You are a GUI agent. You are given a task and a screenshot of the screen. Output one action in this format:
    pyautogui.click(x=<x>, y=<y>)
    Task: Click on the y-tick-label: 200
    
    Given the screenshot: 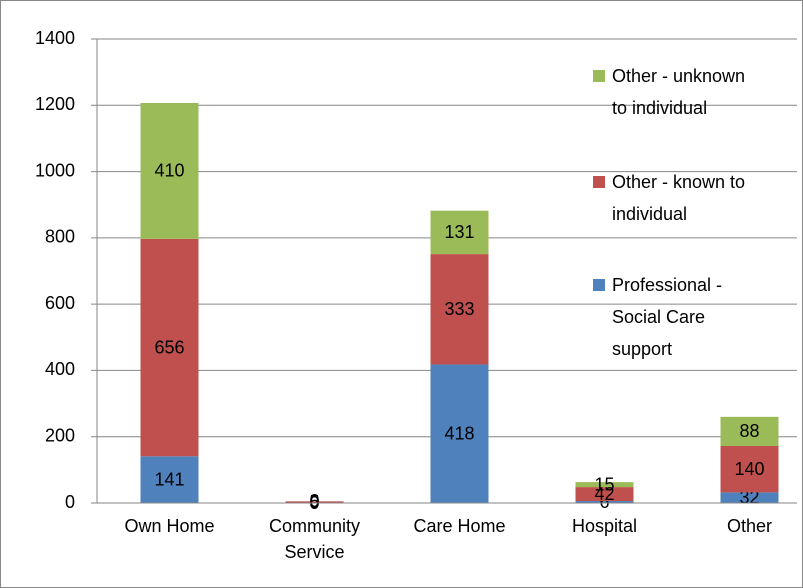 What is the action you would take?
    pyautogui.click(x=60, y=435)
    